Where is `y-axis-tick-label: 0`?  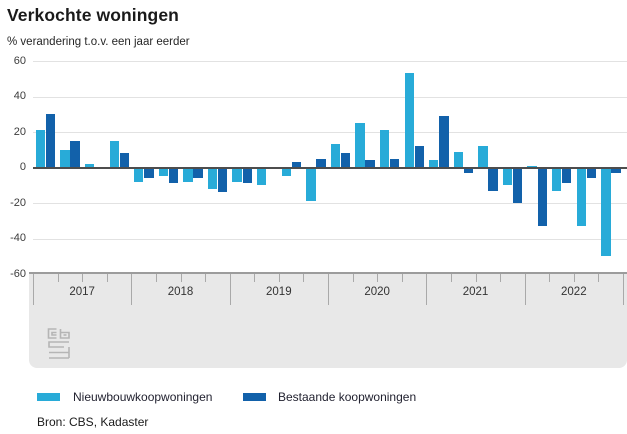
y-axis-tick-label: 0 is located at coordinates (22, 167).